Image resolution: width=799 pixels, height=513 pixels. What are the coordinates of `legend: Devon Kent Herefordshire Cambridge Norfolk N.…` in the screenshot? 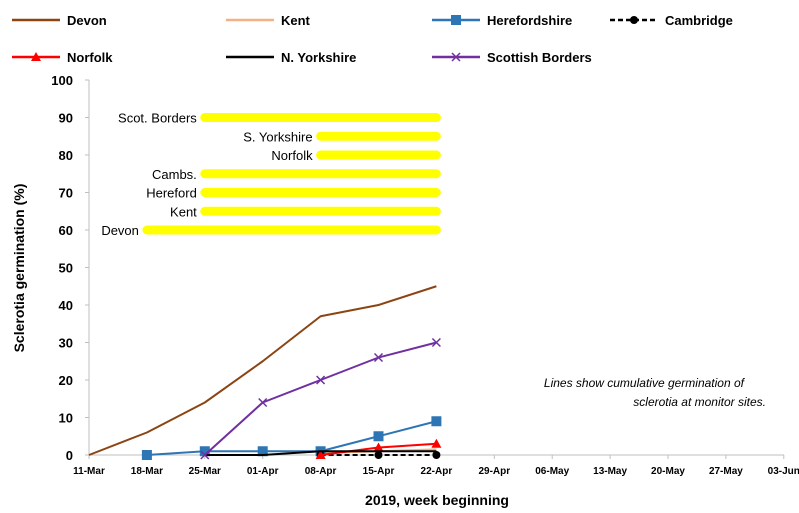 It's located at (372, 39).